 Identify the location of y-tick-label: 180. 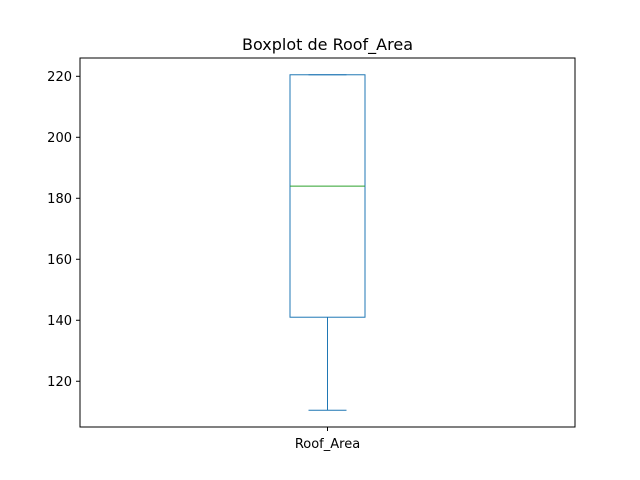
(59, 199).